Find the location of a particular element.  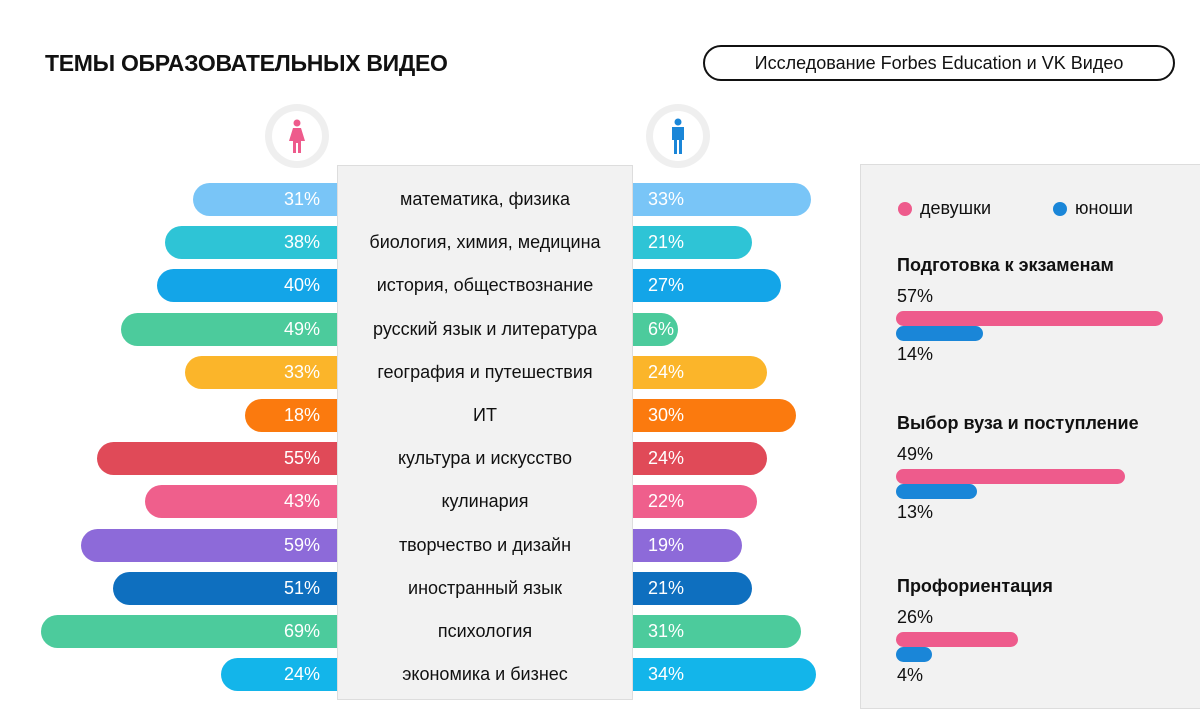

male-value: 13% is located at coordinates (915, 512).